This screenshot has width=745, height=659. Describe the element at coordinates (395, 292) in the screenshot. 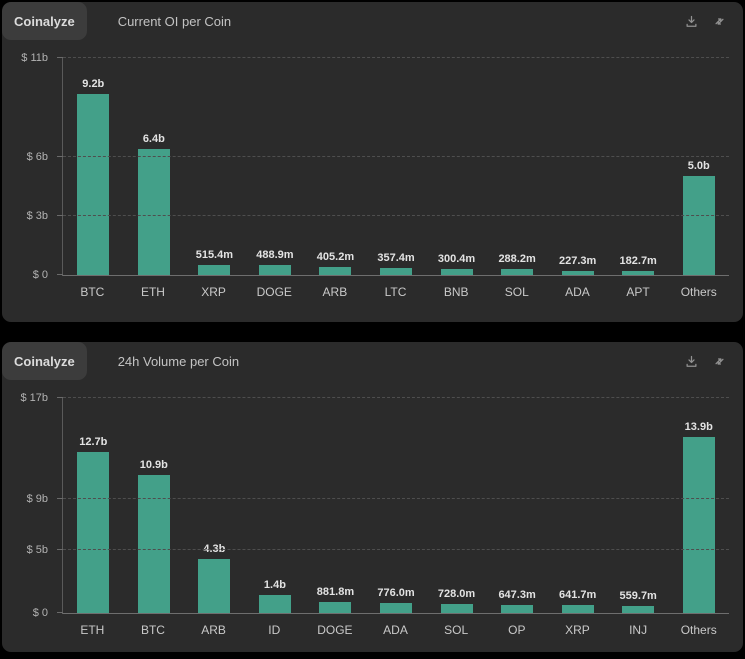

I see `x-category-label-ltc: LTC` at that location.